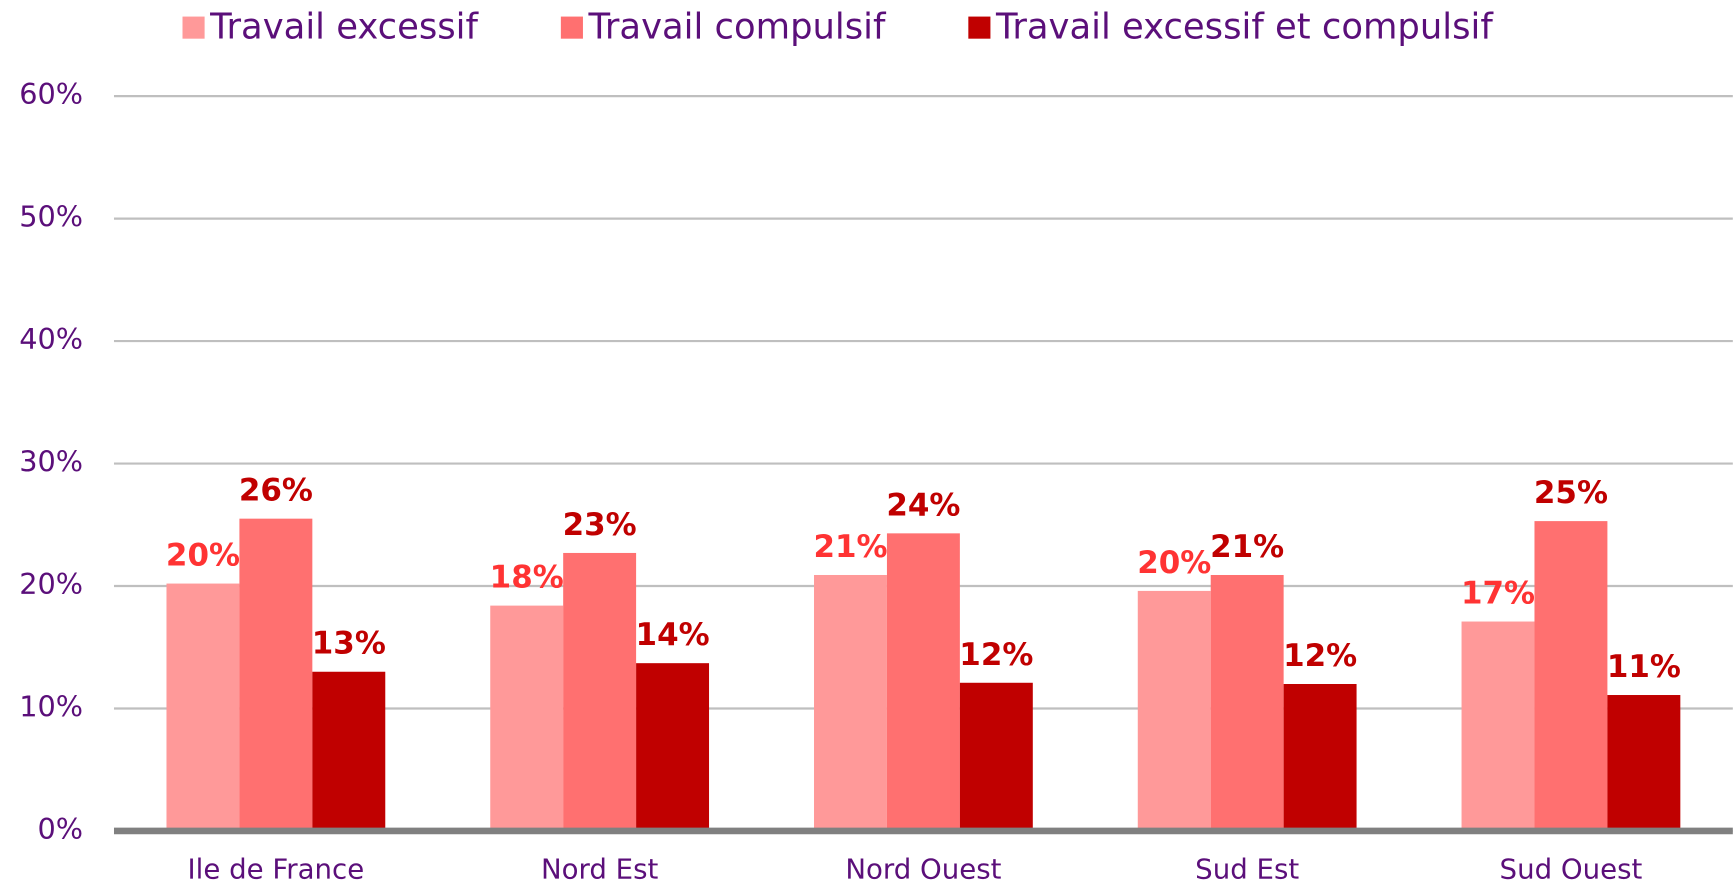 The image size is (1733, 884). What do you see at coordinates (60, 829) in the screenshot?
I see `y-tick-label: 0%` at bounding box center [60, 829].